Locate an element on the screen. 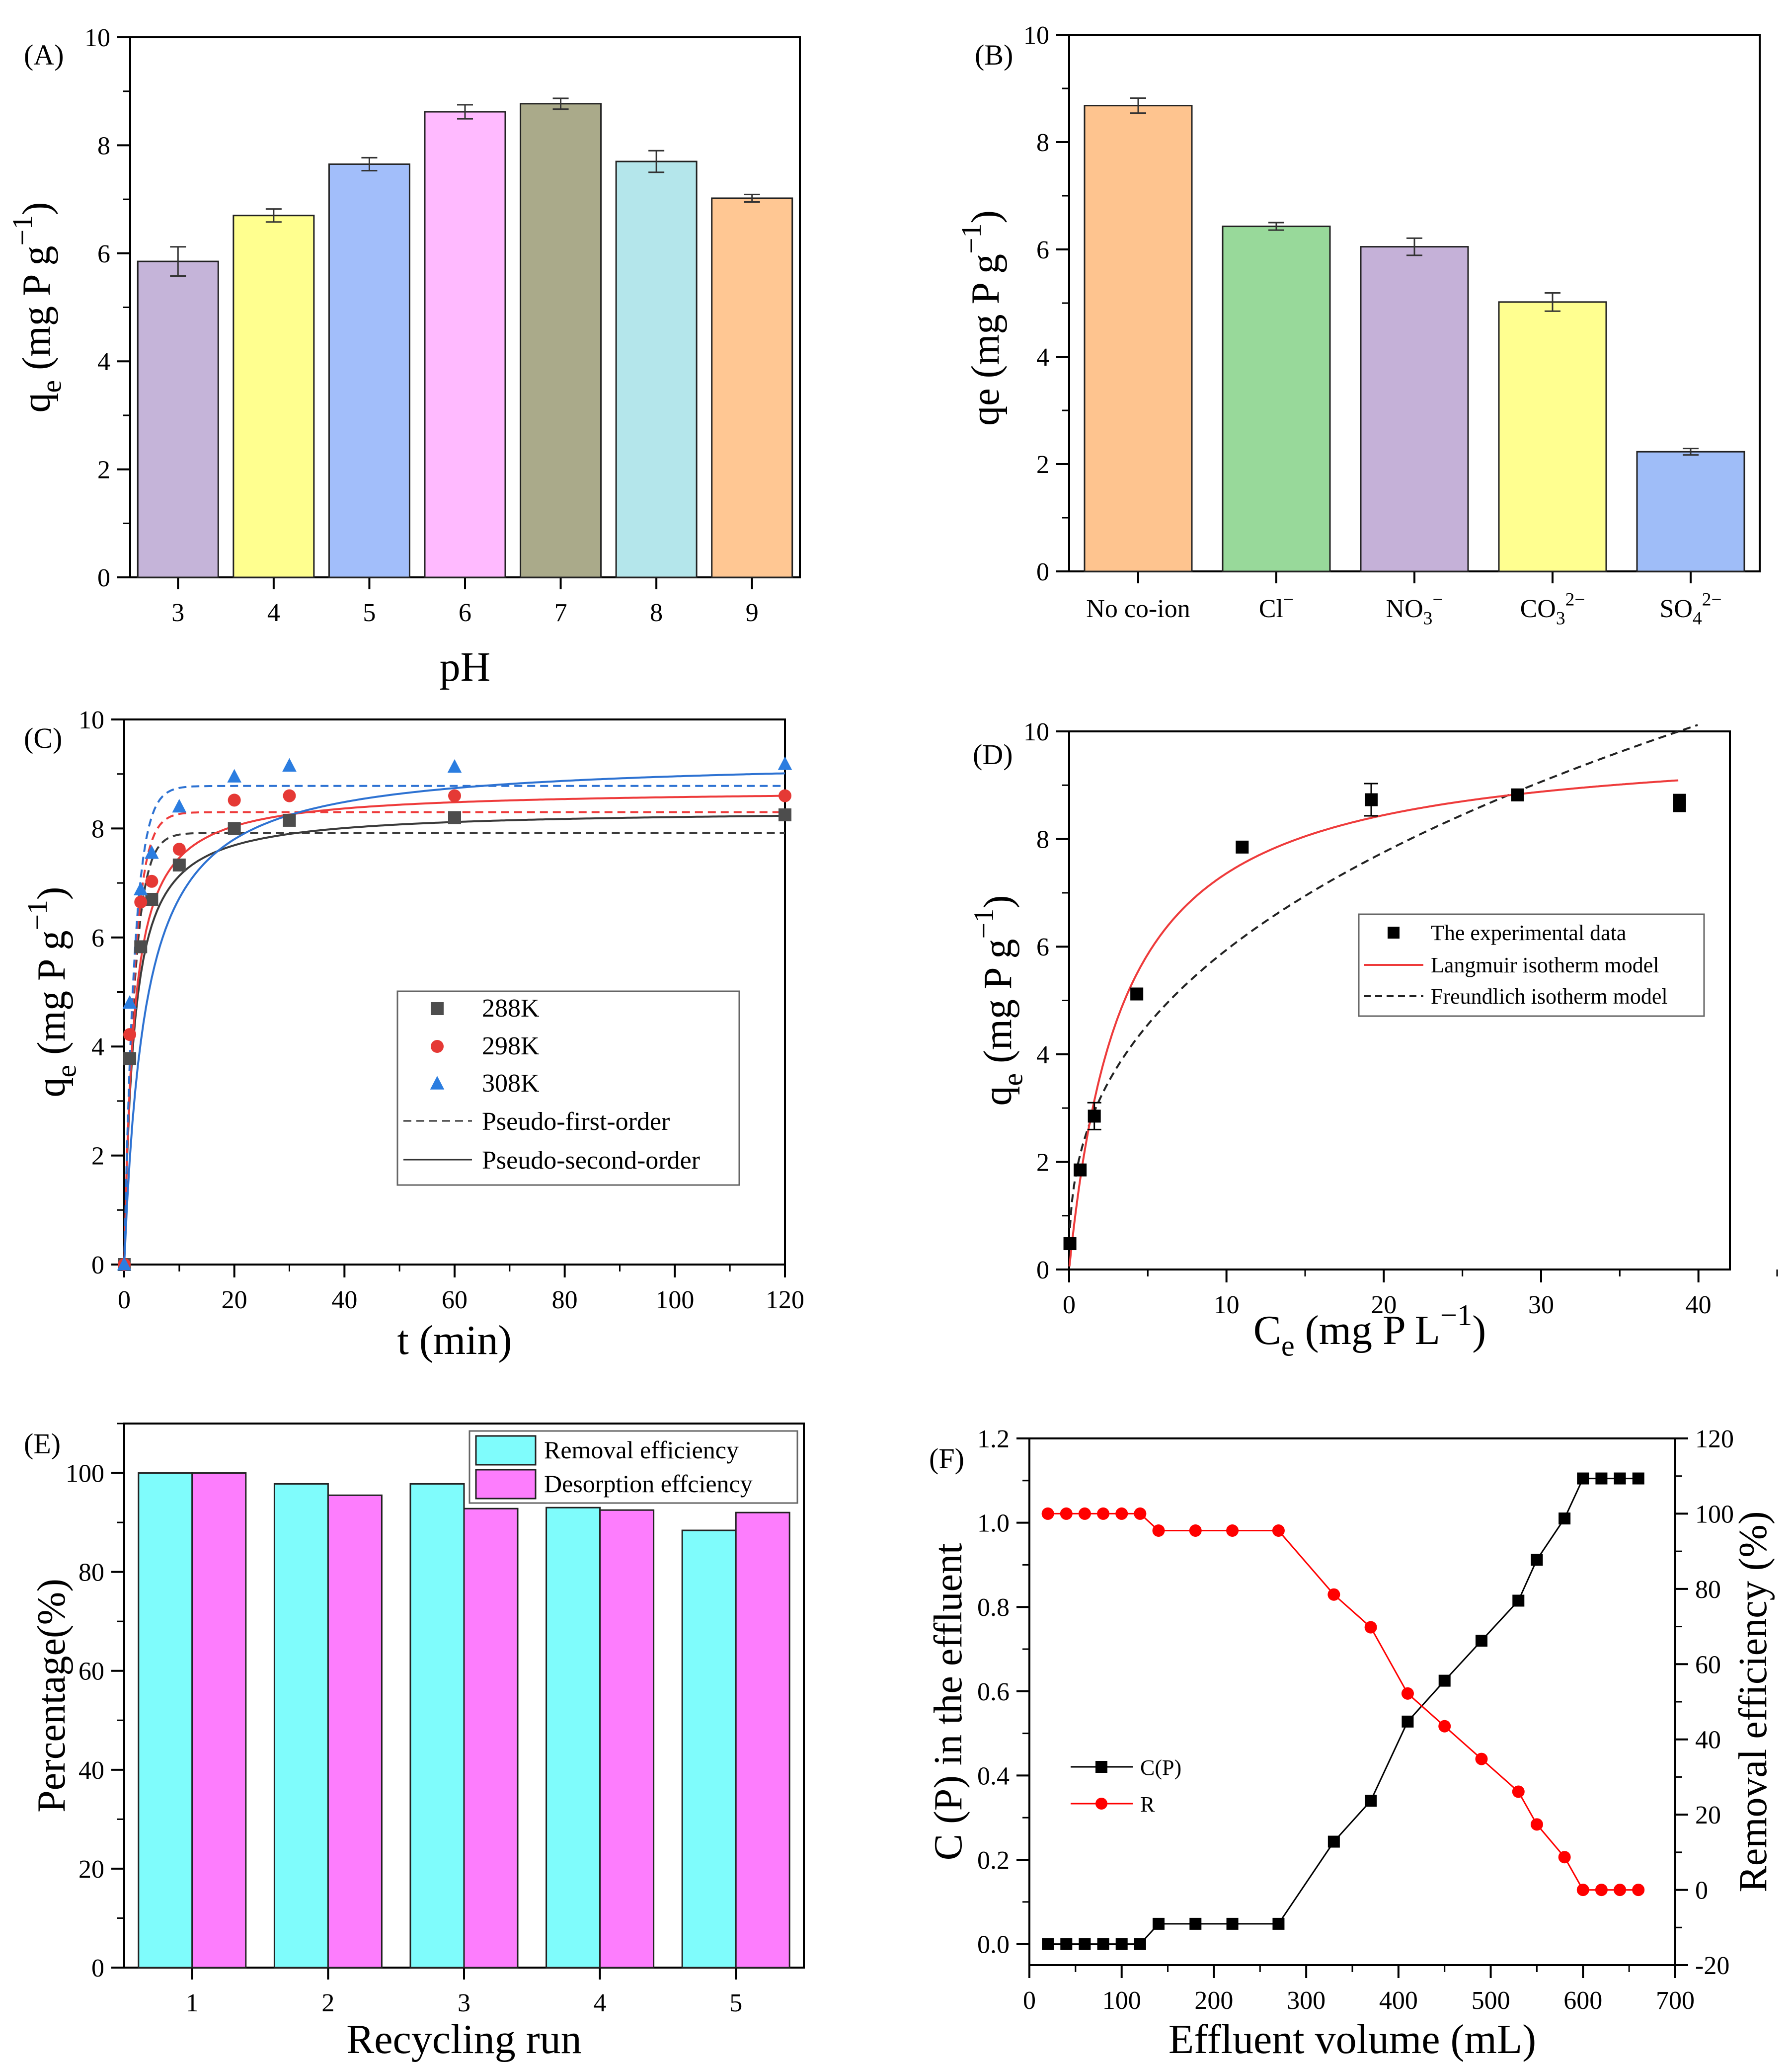 This screenshot has width=1792, height=2063. x-tick-label-part: − is located at coordinates (1289, 600).